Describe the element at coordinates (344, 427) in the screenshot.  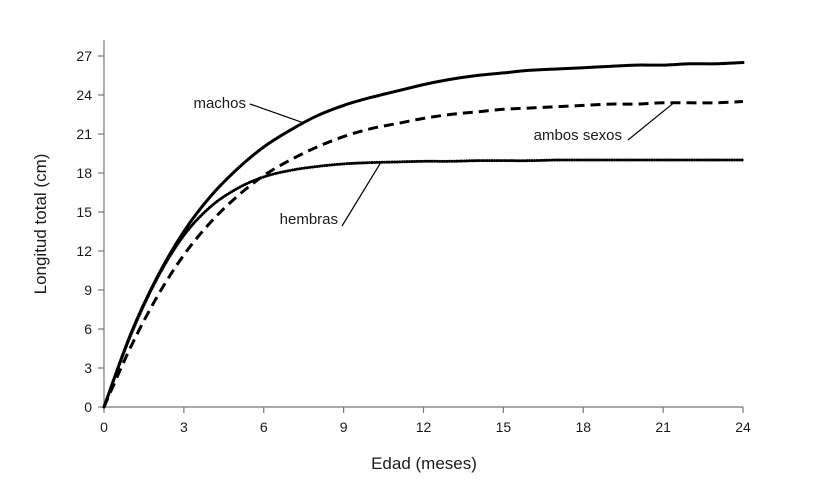
I see `x-tick-label: 9` at that location.